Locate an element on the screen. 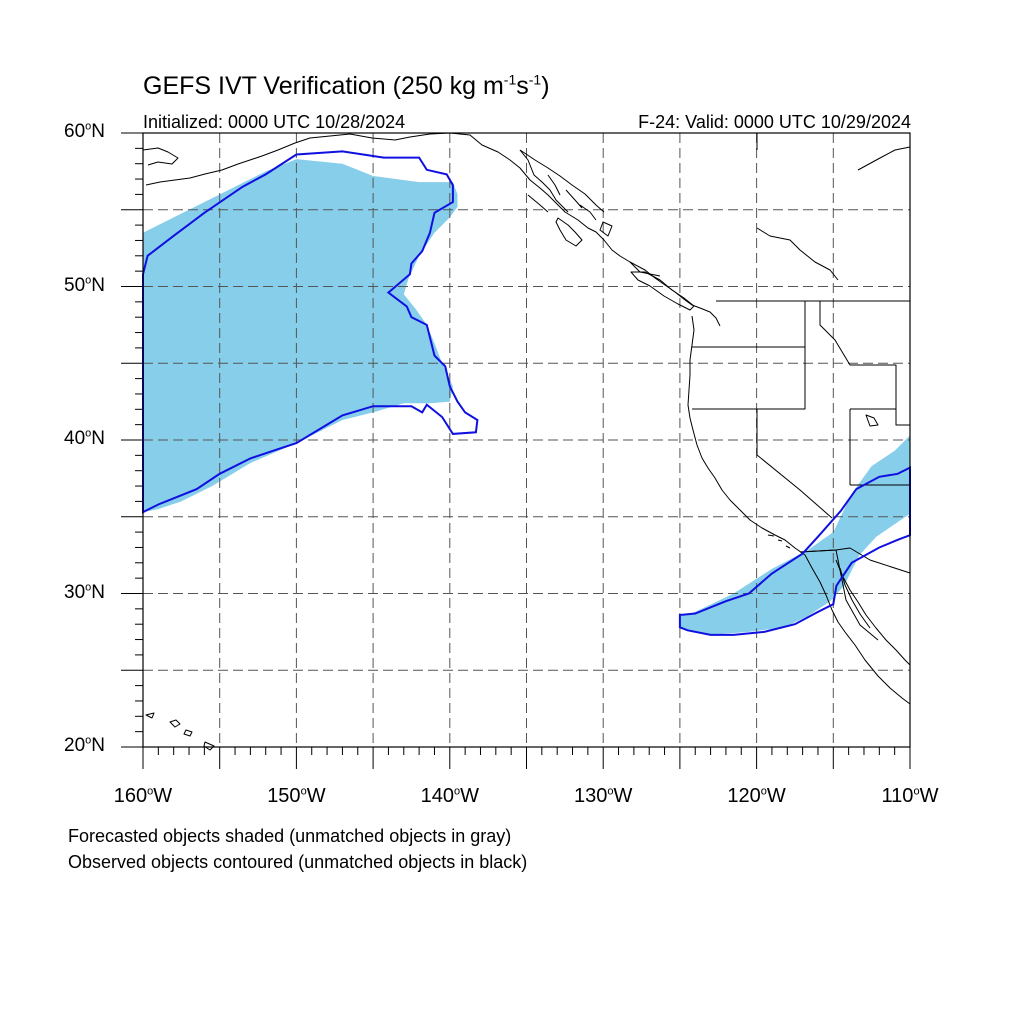 This screenshot has width=1024, height=1024. tick-degree-value: 140 is located at coordinates (437, 796).